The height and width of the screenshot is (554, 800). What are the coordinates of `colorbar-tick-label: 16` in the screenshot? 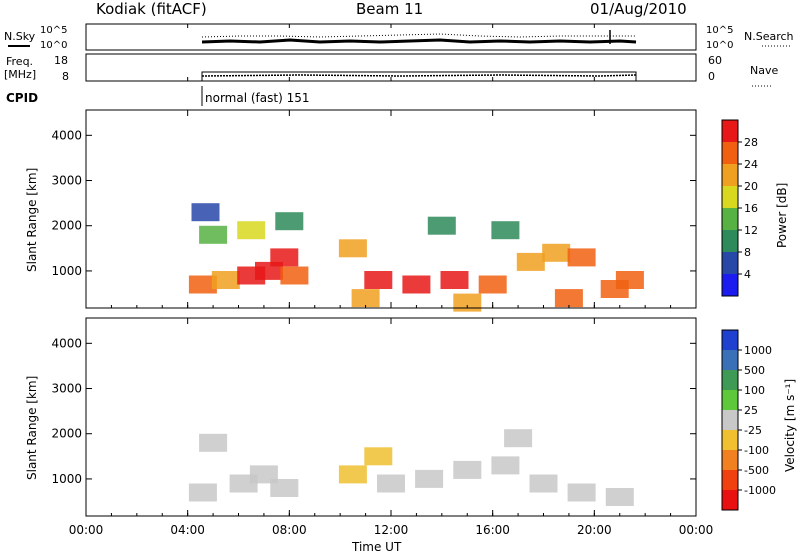 It's located at (751, 208).